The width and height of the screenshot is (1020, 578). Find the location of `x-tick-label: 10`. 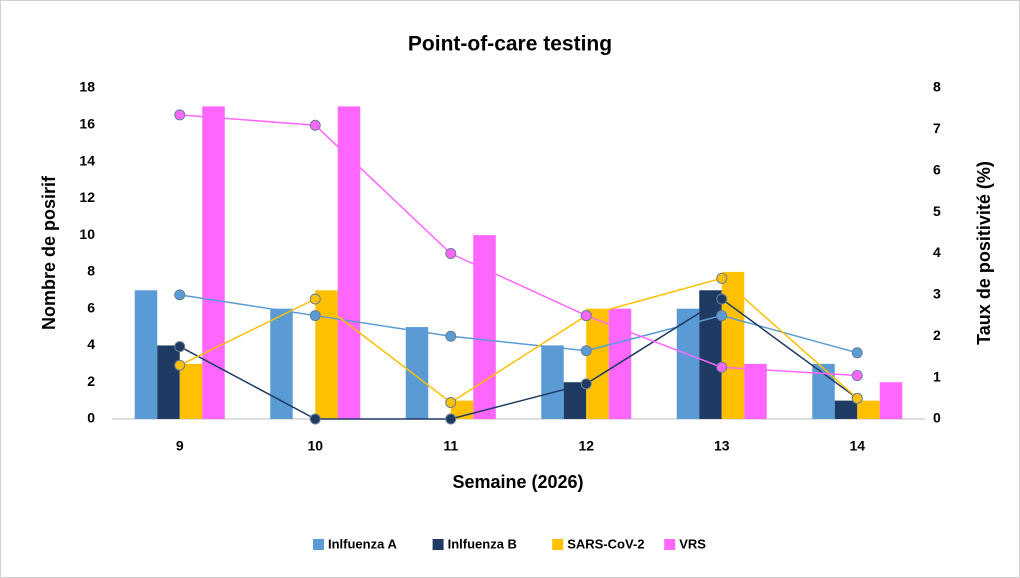

x-tick-label: 10 is located at coordinates (315, 446).